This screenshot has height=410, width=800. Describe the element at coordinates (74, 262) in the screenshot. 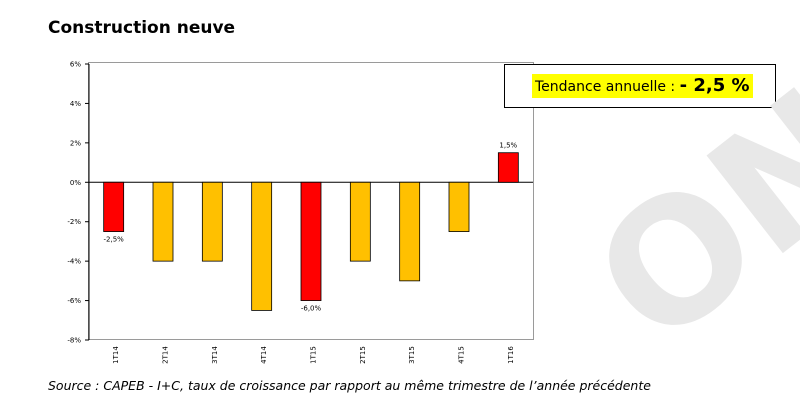

I see `y-tick-label: -4%` at that location.